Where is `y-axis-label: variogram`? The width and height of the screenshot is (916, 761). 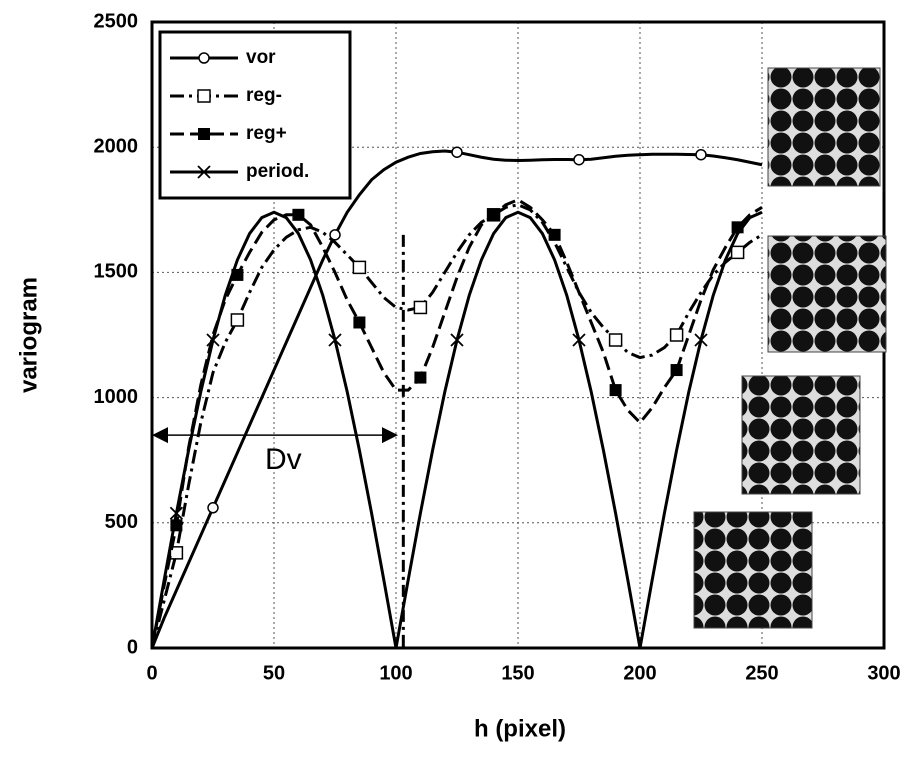 y-axis-label: variogram is located at coordinates (28, 335).